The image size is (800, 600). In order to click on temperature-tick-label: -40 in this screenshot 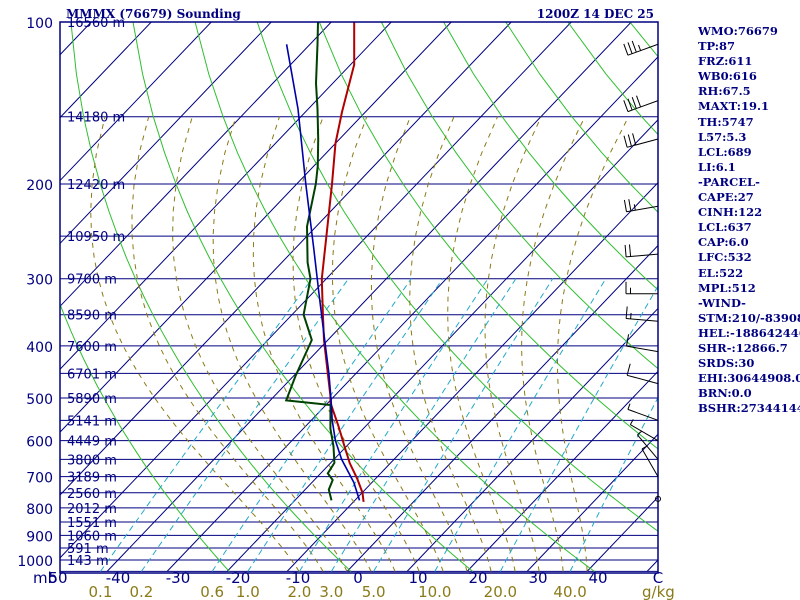, I will do `click(118, 578)`.